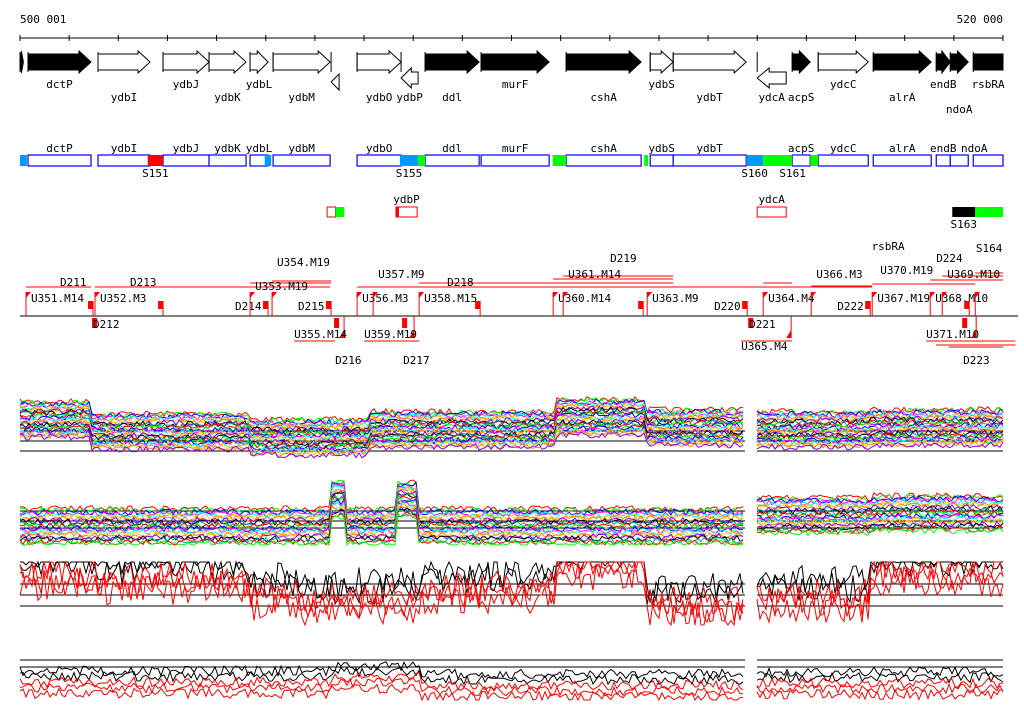 Image resolution: width=1024 pixels, height=714 pixels. What do you see at coordinates (43, 19) in the screenshot?
I see `ruler-start-label: 500 001` at bounding box center [43, 19].